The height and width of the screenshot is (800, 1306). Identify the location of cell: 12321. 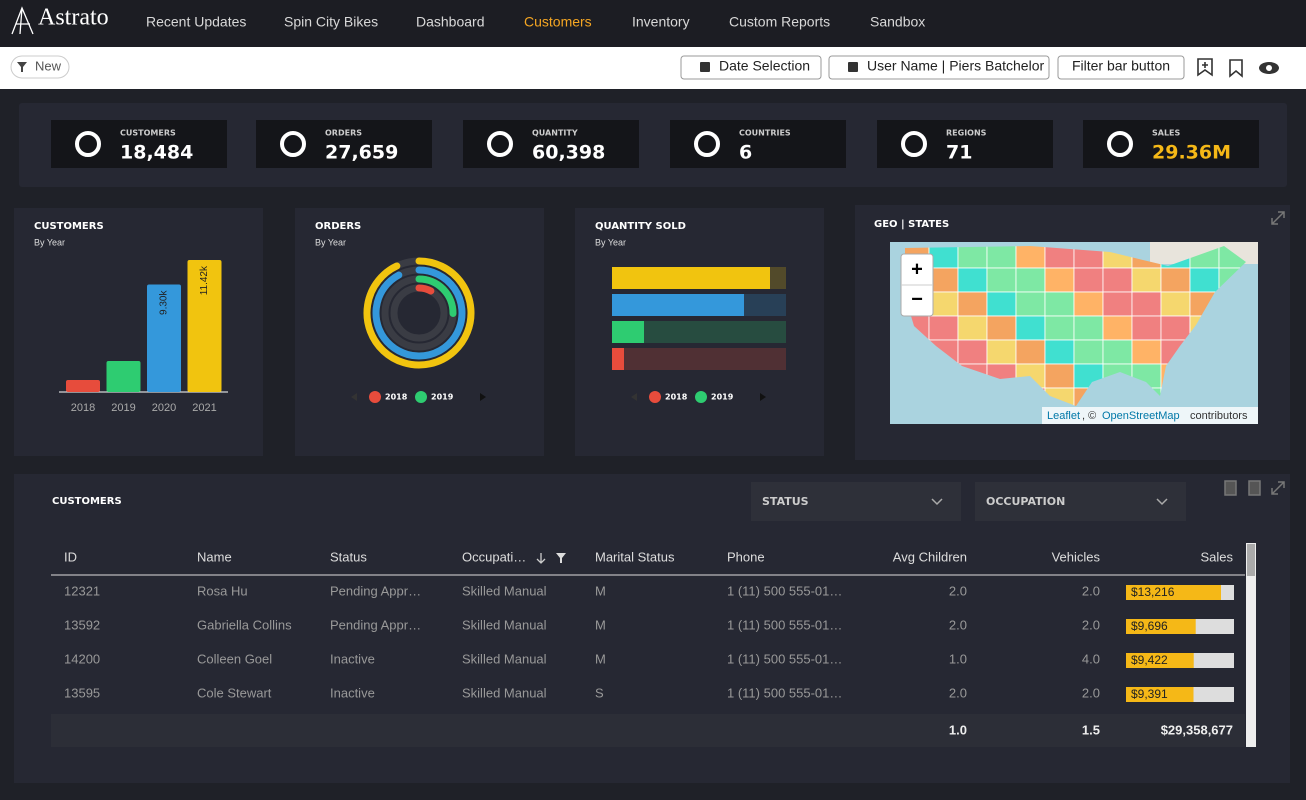
(82, 590).